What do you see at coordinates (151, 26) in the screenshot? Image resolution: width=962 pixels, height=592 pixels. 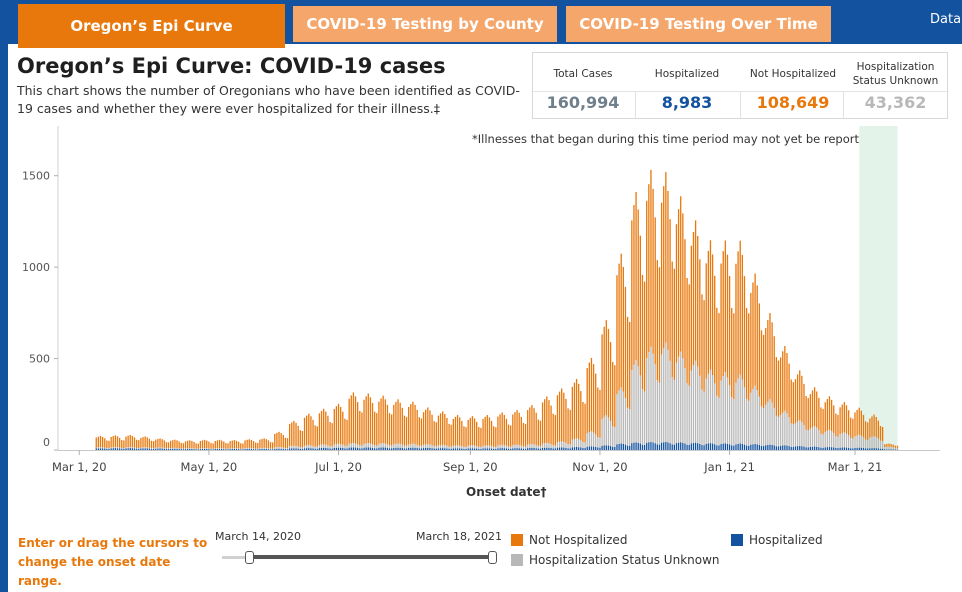 I see `tab-epi-curve: Oregon’s Epi Curve` at bounding box center [151, 26].